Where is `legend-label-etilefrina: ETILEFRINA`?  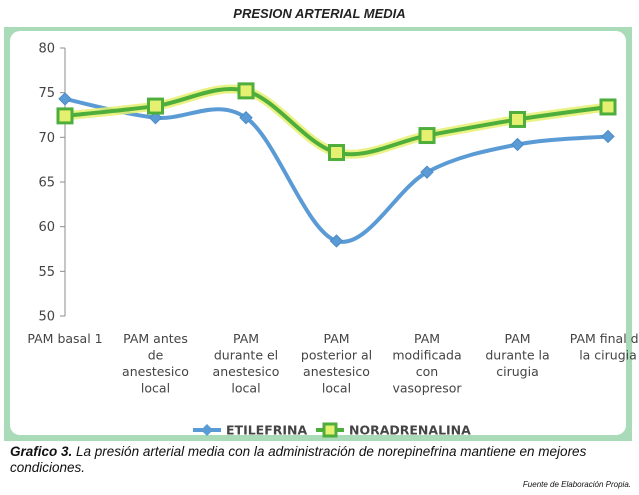
legend-label-etilefrina: ETILEFRINA is located at coordinates (266, 430).